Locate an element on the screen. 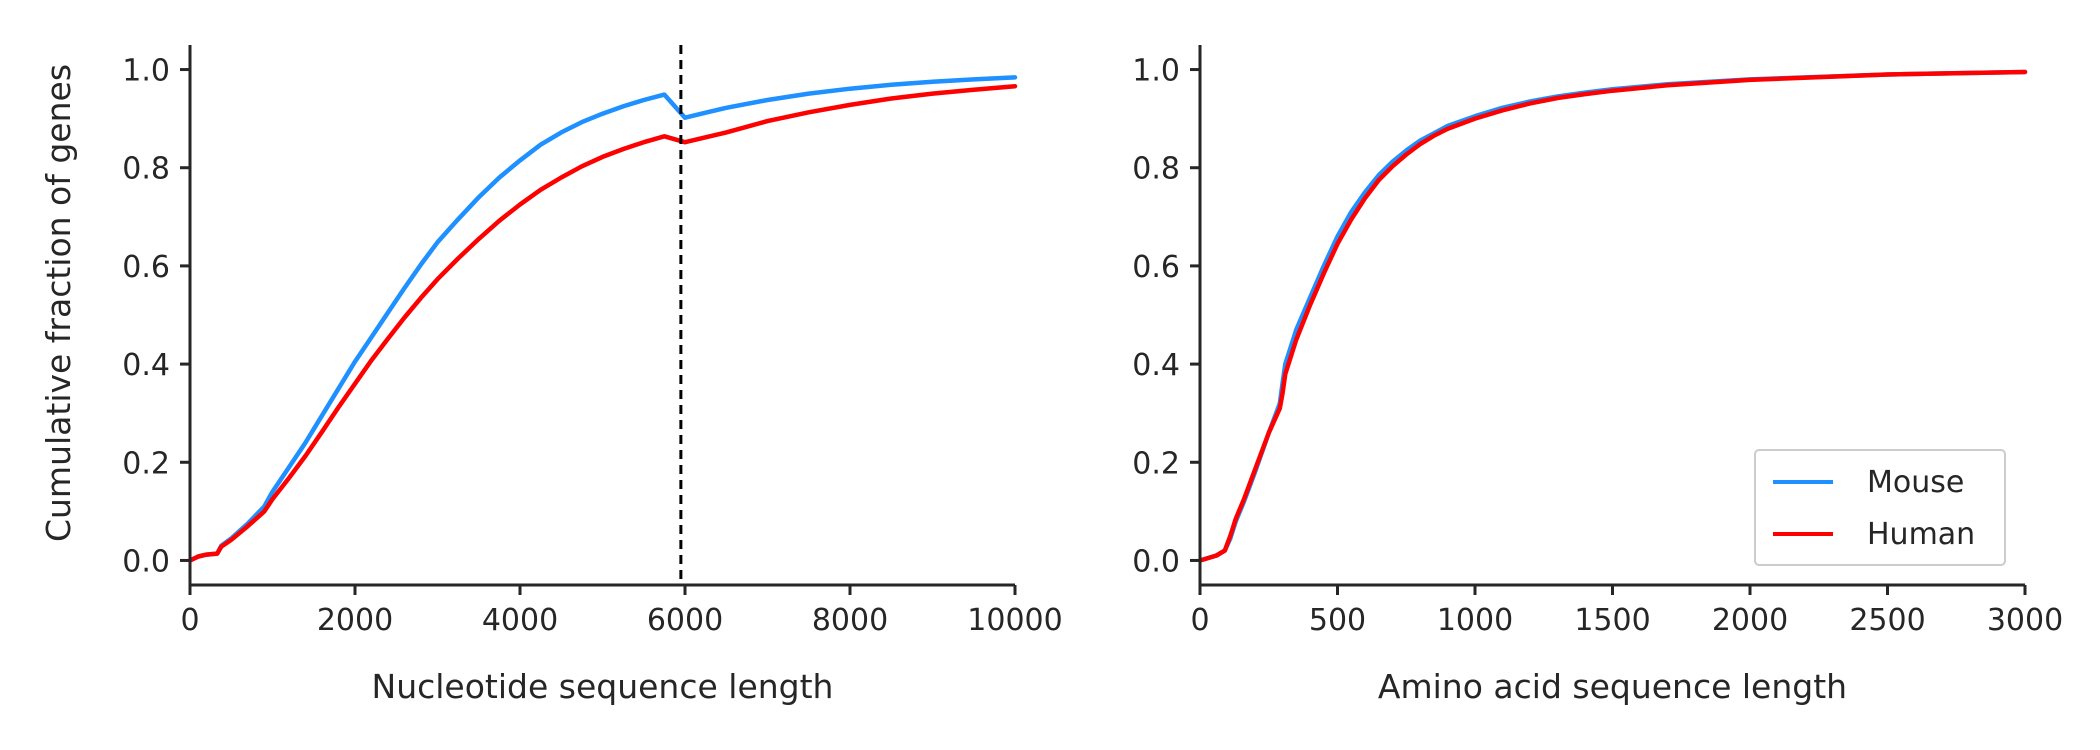 This screenshot has height=750, width=2100. left-y-tick-label: 0.4 is located at coordinates (146, 365).